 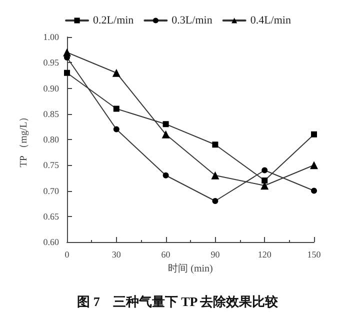 I want to click on x-tick-label: 30, so click(x=117, y=255).